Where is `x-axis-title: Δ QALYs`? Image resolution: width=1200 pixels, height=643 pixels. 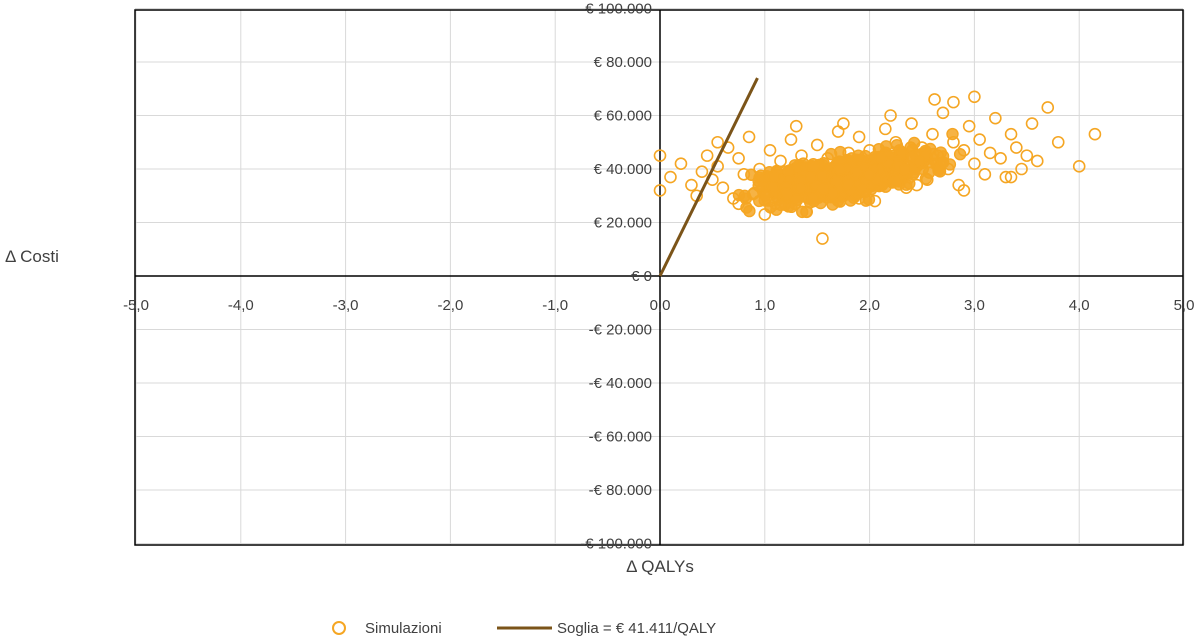 x-axis-title: Δ QALYs is located at coordinates (660, 566).